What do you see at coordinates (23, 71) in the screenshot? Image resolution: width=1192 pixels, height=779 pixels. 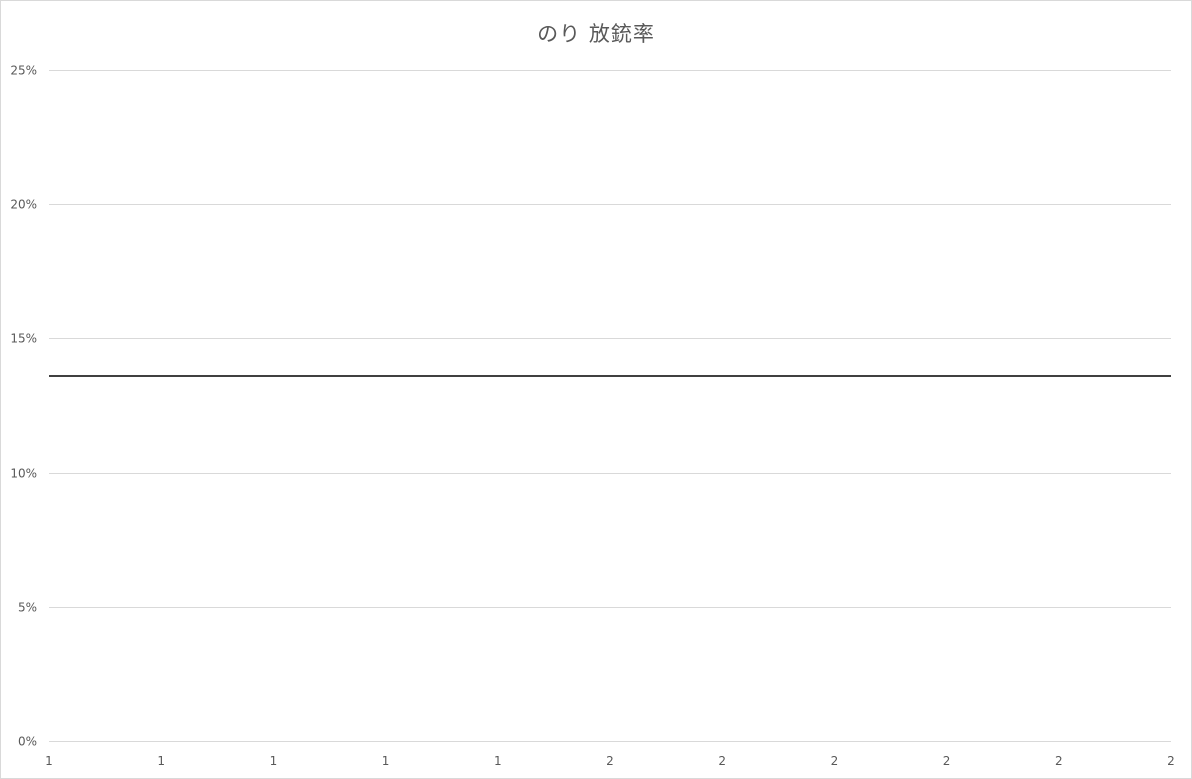 I see `y-tick-label: 25%` at bounding box center [23, 71].